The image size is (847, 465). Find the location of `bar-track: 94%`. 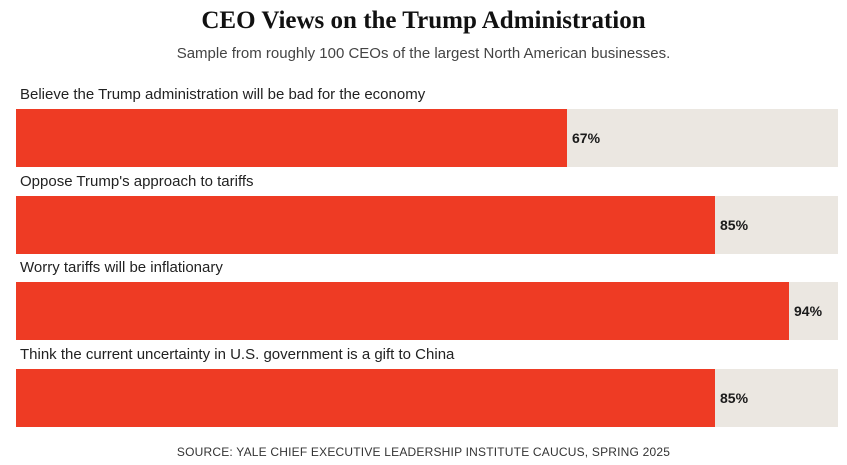

bar-track: 94% is located at coordinates (427, 311).